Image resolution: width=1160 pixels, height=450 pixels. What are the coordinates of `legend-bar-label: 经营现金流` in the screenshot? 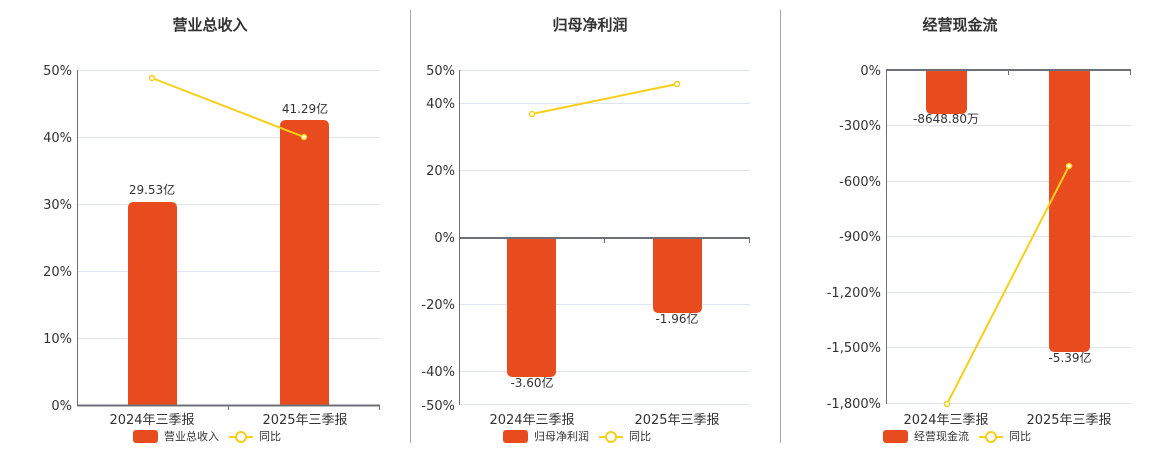 It's located at (941, 436).